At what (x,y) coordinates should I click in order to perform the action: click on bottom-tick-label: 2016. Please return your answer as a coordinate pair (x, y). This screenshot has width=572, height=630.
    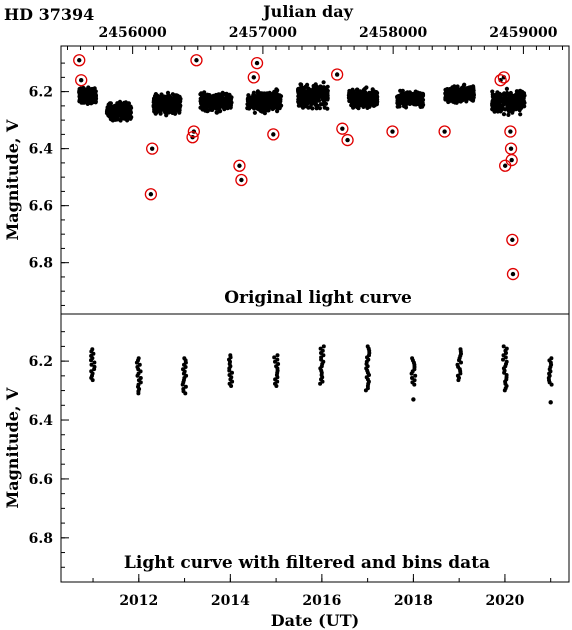
    Looking at the image, I should click on (321, 601).